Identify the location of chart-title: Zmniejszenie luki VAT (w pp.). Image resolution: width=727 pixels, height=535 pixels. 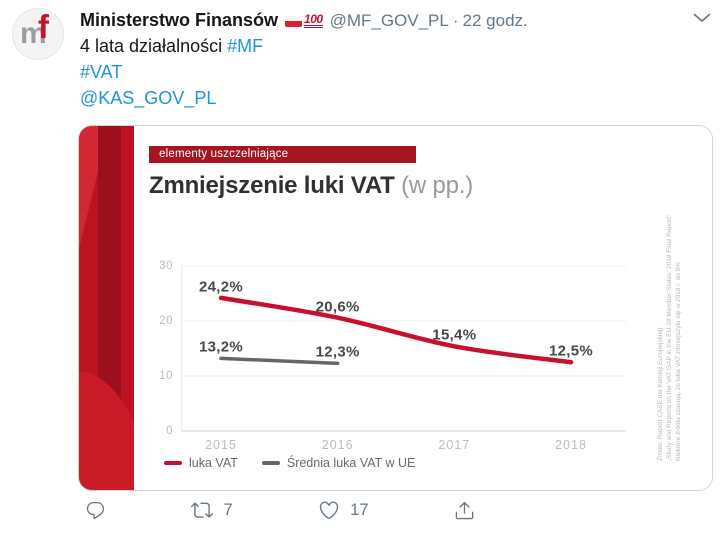
(311, 186).